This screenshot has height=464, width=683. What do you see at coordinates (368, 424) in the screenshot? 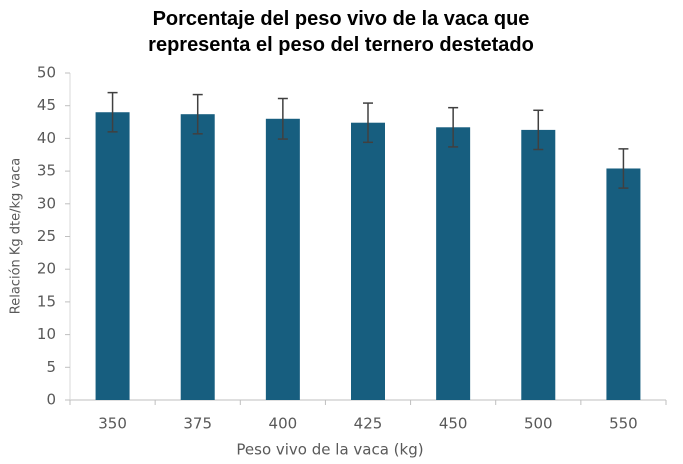
I see `x-tick-label: 425` at bounding box center [368, 424].